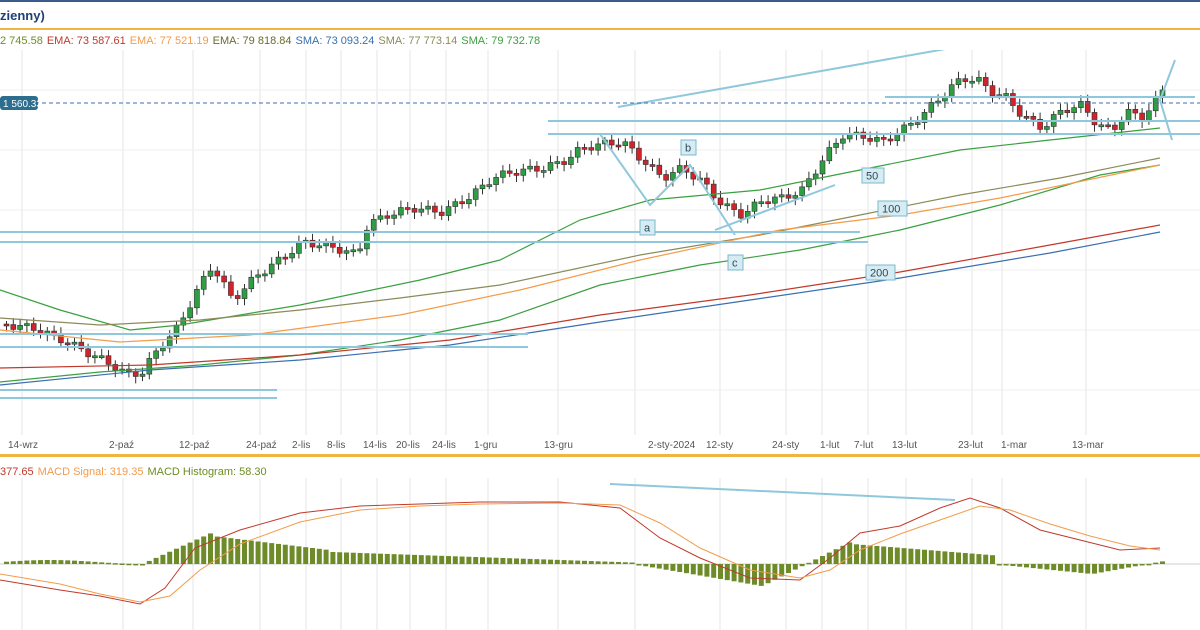 The width and height of the screenshot is (1200, 630). Describe the element at coordinates (781, 79) in the screenshot. I see `trend-line` at that location.